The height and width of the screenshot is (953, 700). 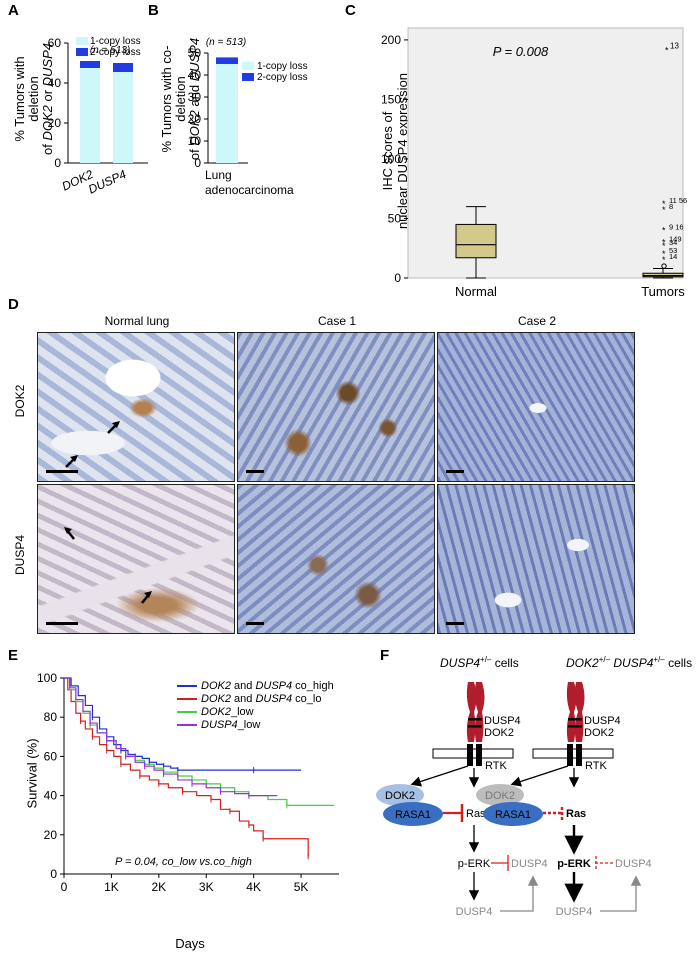 What do you see at coordinates (13, 304) in the screenshot?
I see `panel-label-d: D` at bounding box center [13, 304].